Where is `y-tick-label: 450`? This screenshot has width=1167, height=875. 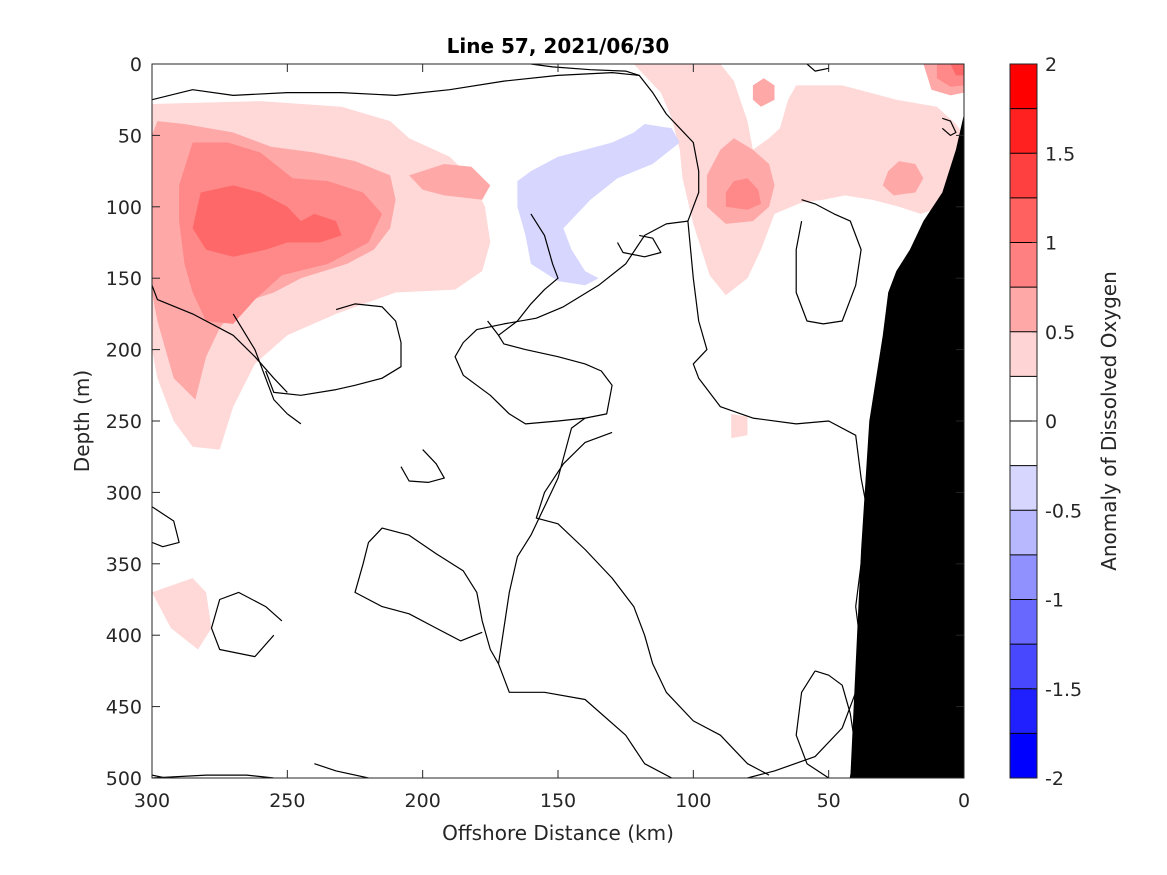
y-tick-label: 450 is located at coordinates (124, 708).